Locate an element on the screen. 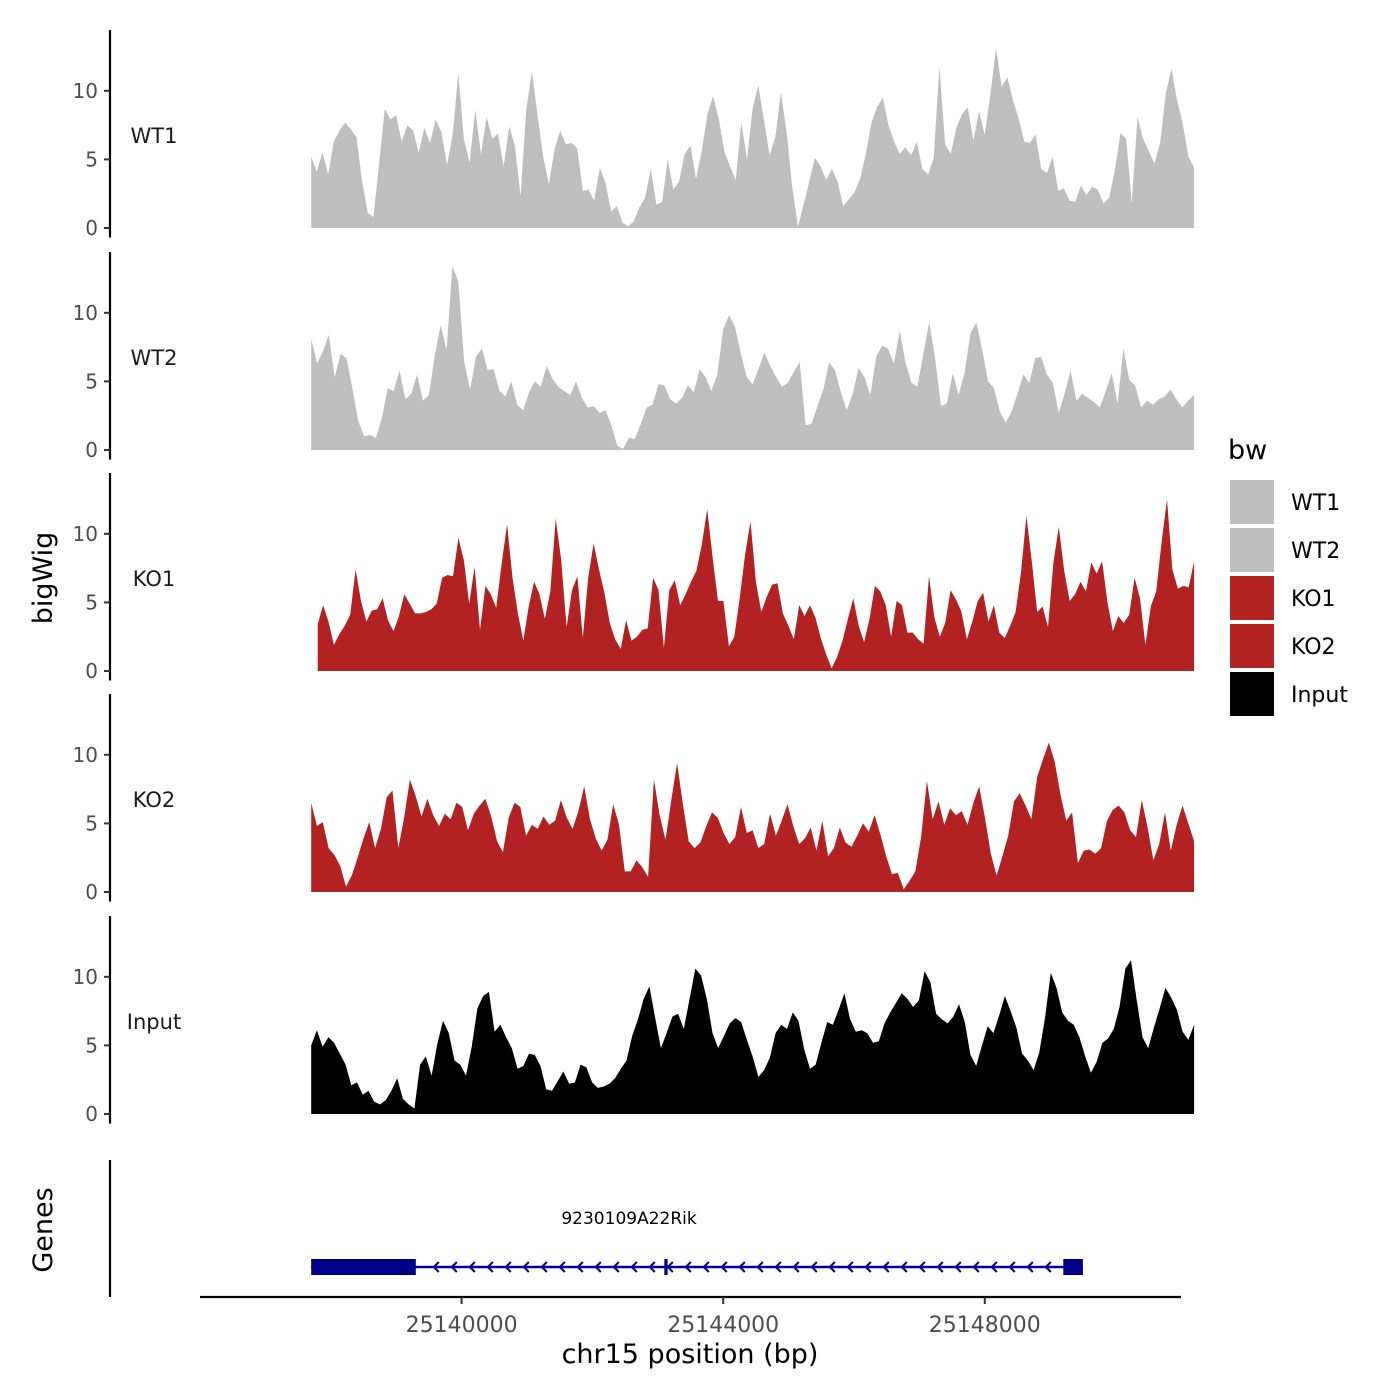  legend: bw WT1 WT2 KO1 KO2 Input is located at coordinates (1288, 575).